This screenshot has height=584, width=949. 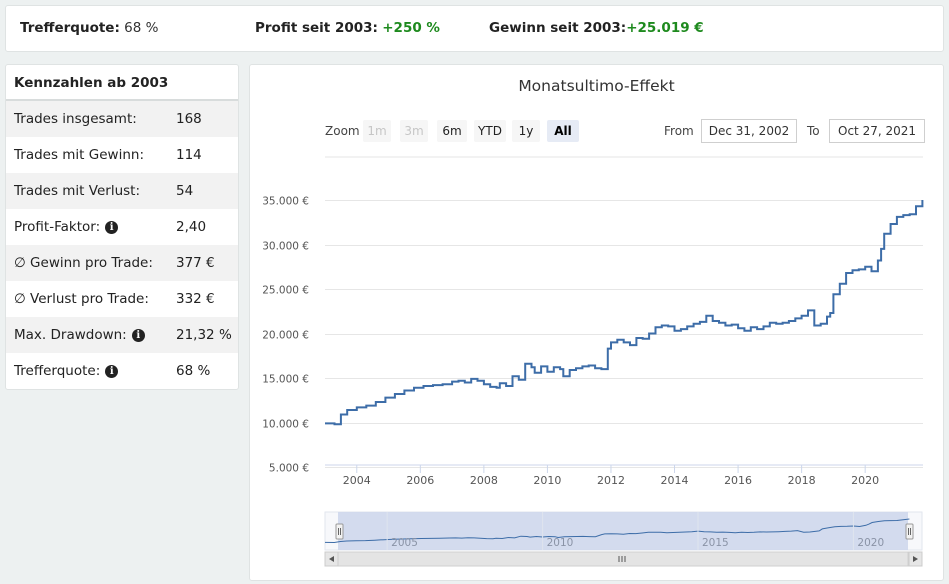 What do you see at coordinates (57, 371) in the screenshot?
I see `kennzahl-label: Trefferquote:` at bounding box center [57, 371].